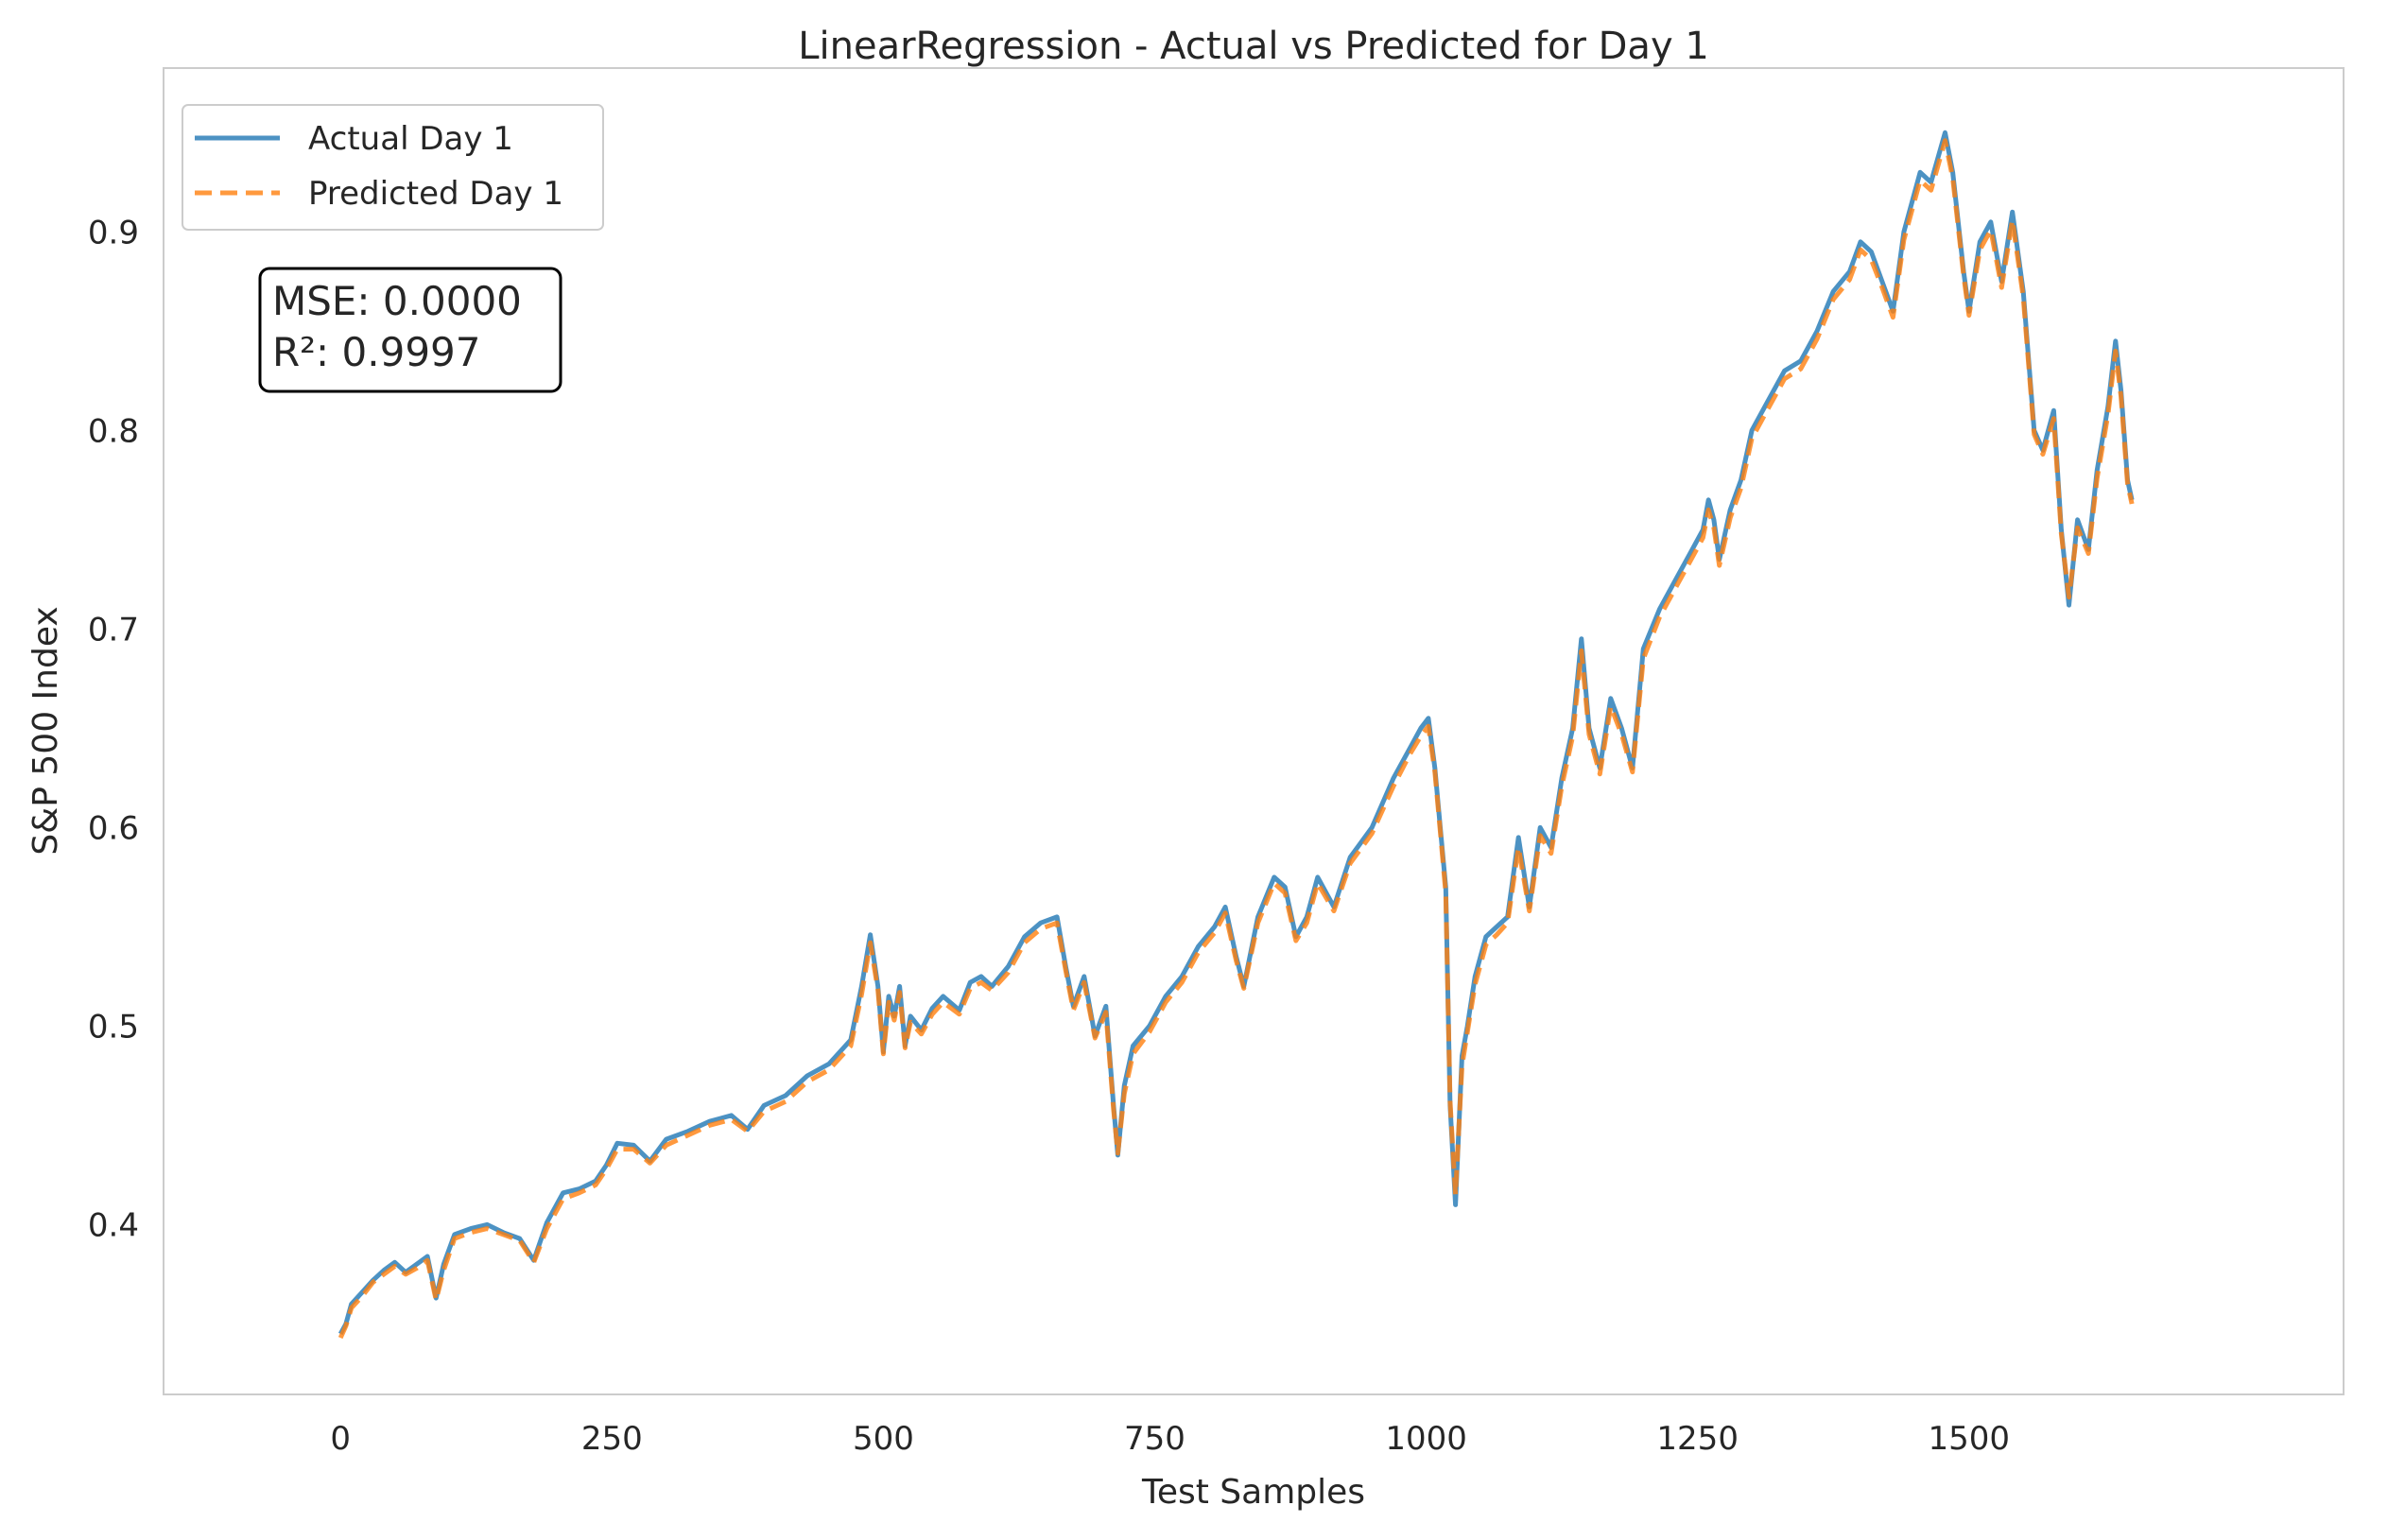  I want to click on r2-text: R²: 0.9997, so click(376, 352).